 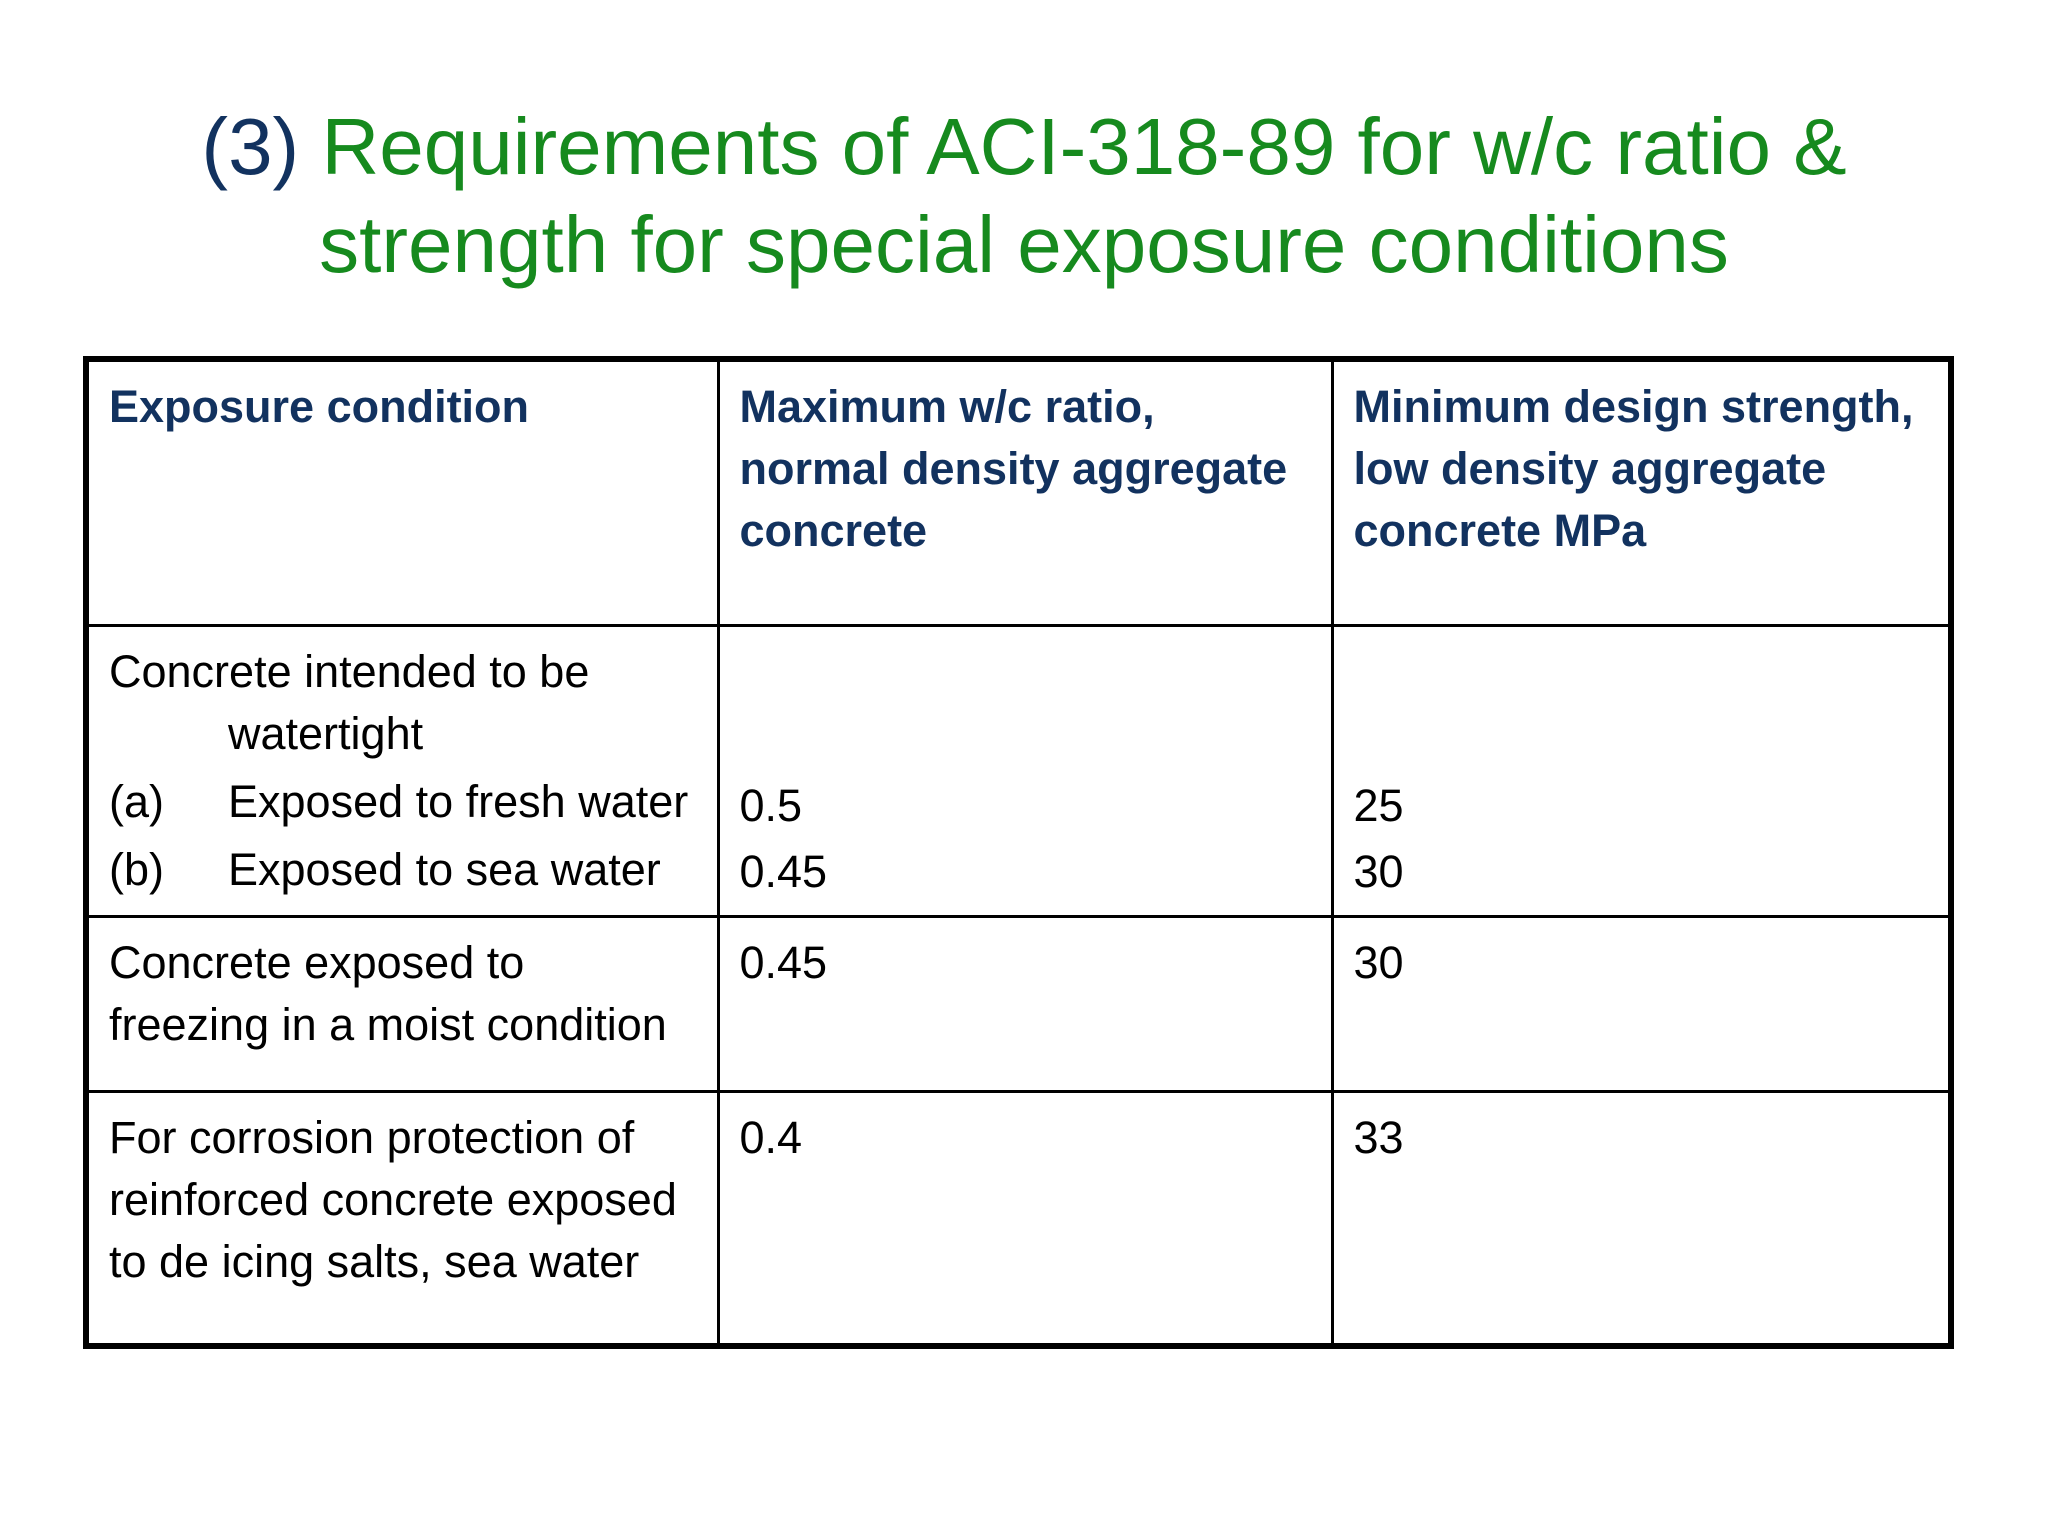 What do you see at coordinates (1378, 871) in the screenshot?
I see `strength-value: 30` at bounding box center [1378, 871].